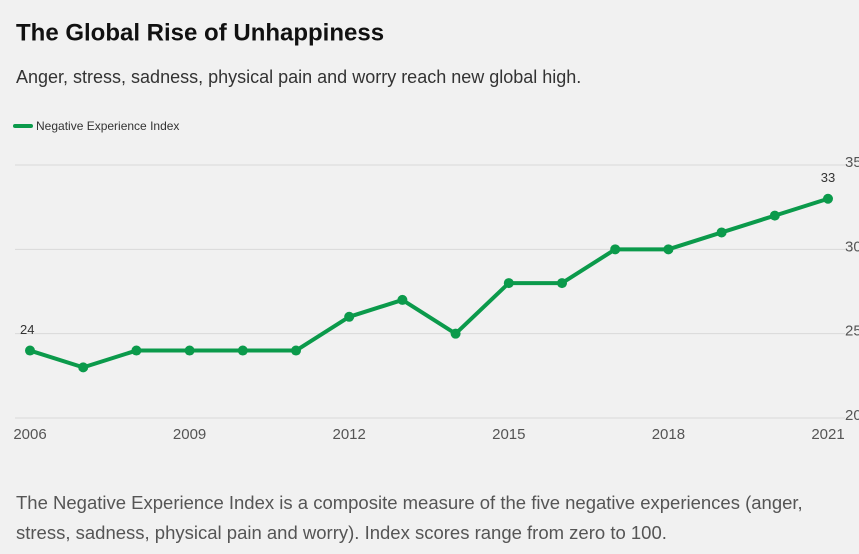 This screenshot has width=859, height=554. I want to click on y-tick-label: 20, so click(852, 415).